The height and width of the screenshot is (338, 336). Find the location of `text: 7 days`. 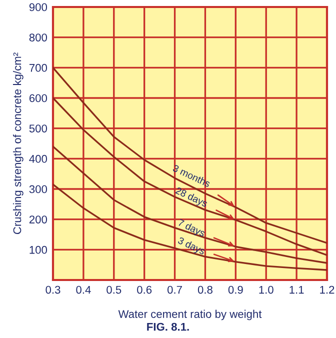

text: 7 days is located at coordinates (191, 228).